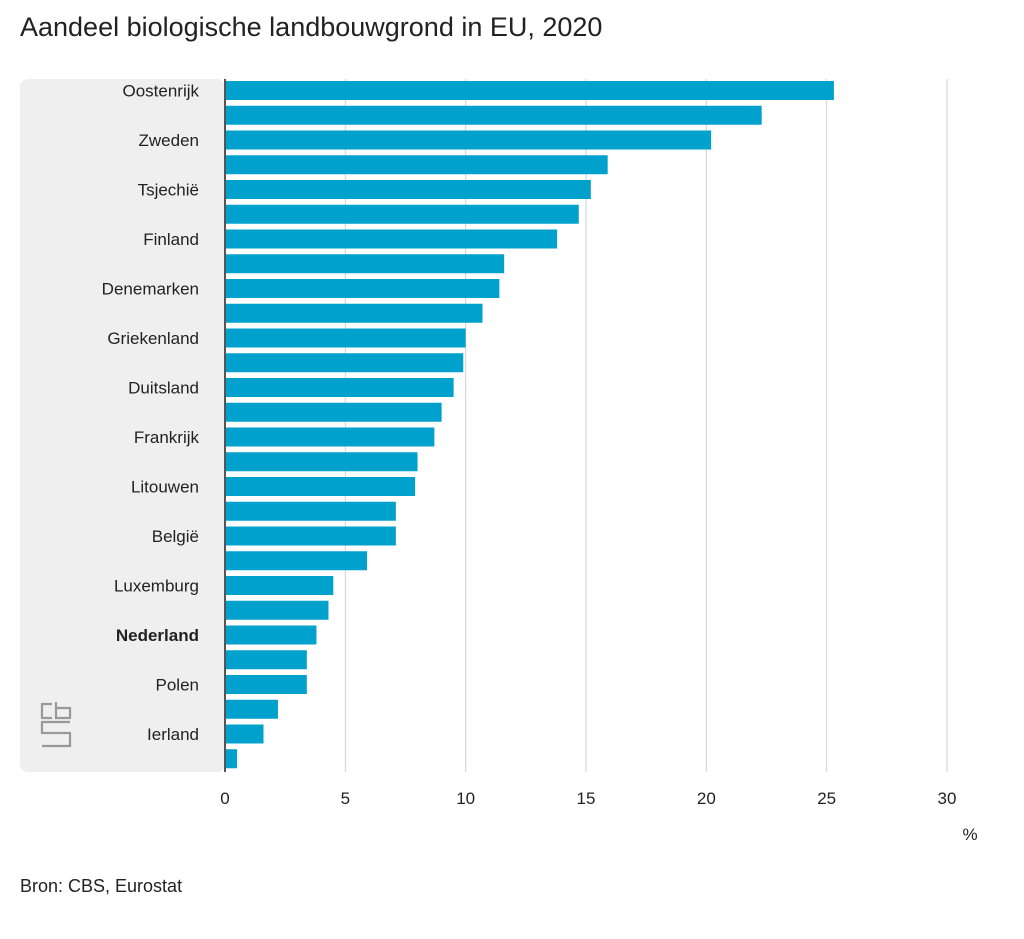 The image size is (1024, 939). What do you see at coordinates (310, 536) in the screenshot?
I see `bar-belgië` at bounding box center [310, 536].